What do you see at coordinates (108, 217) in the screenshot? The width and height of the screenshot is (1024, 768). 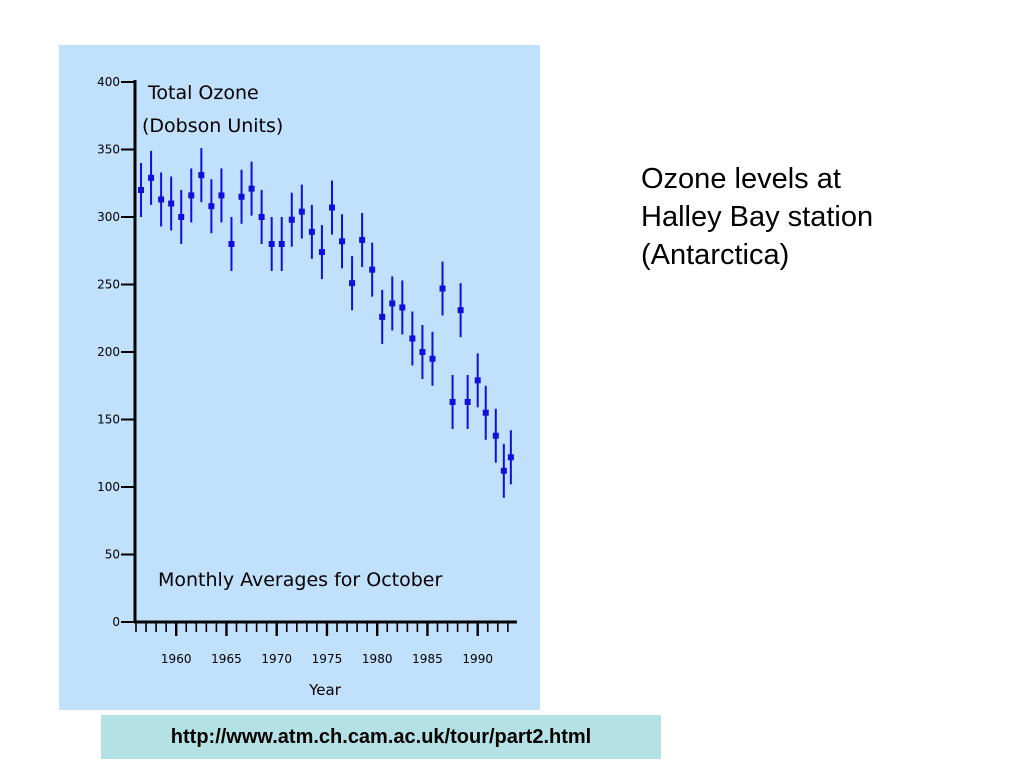 I see `y-tick-label: 300` at bounding box center [108, 217].